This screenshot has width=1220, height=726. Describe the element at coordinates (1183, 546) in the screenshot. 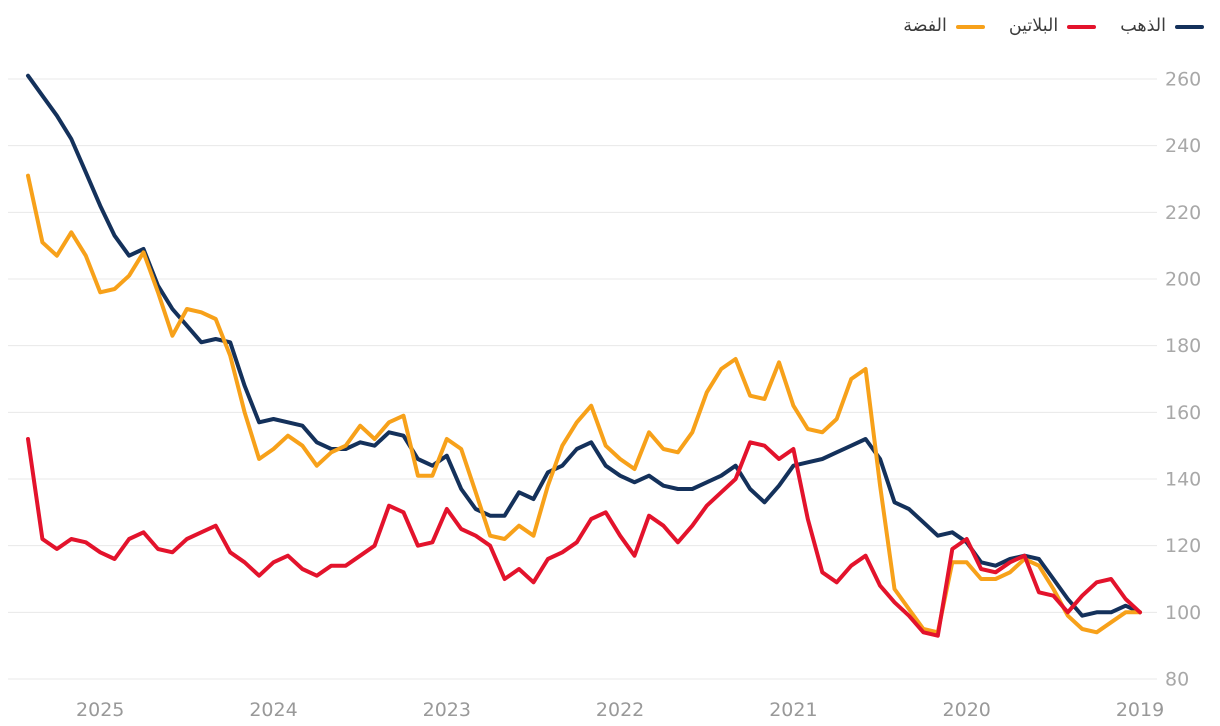

I see `y-axis-label-120: 120` at that location.